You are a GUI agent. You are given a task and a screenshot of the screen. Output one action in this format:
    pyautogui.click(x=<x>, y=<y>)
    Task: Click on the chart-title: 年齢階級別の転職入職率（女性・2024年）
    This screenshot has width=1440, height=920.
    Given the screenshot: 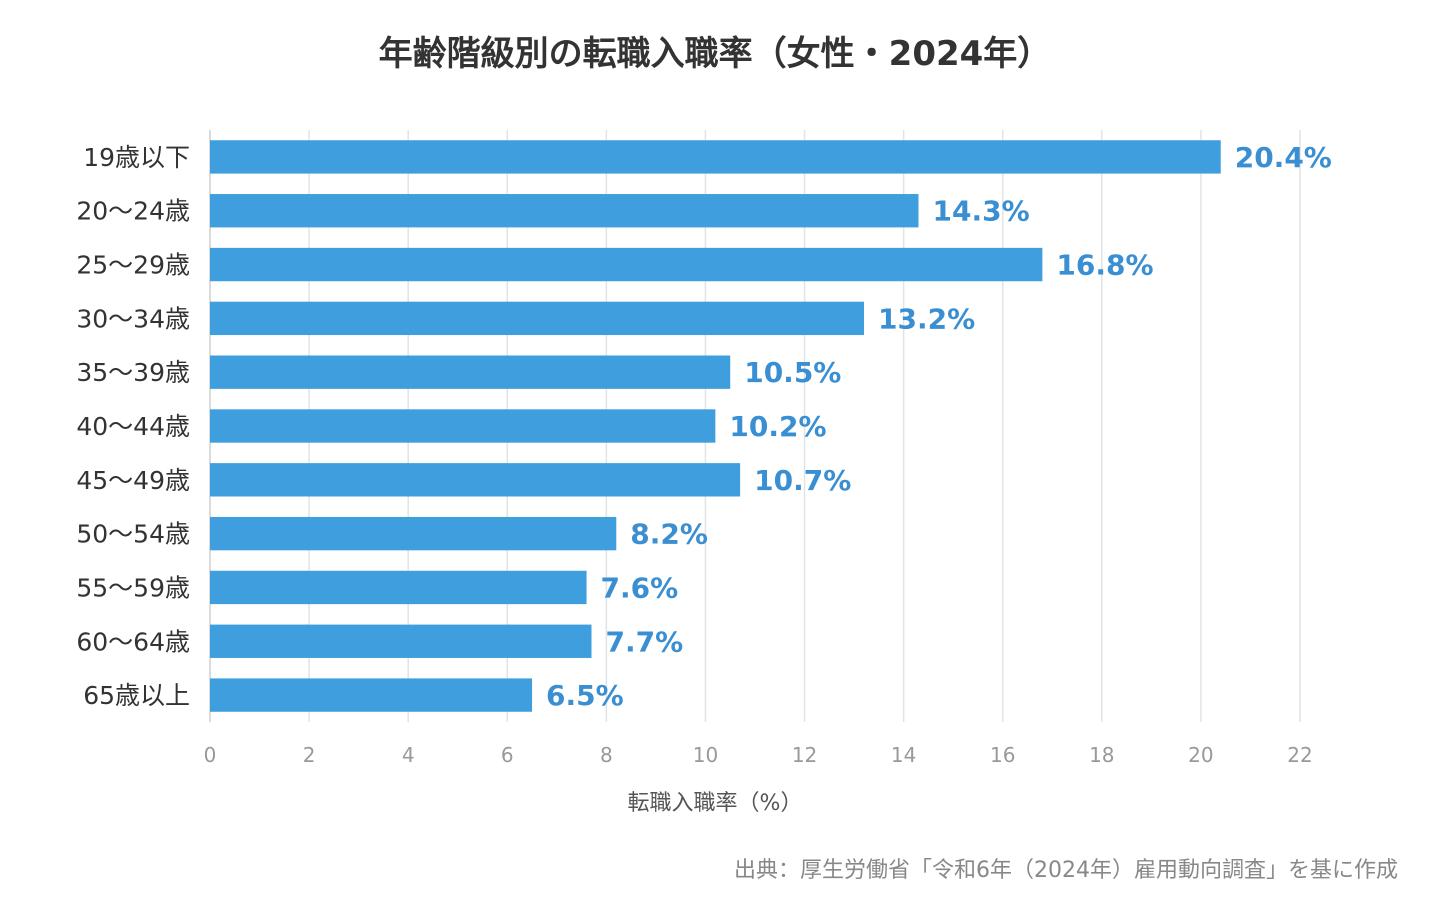 What is the action you would take?
    pyautogui.click(x=715, y=54)
    